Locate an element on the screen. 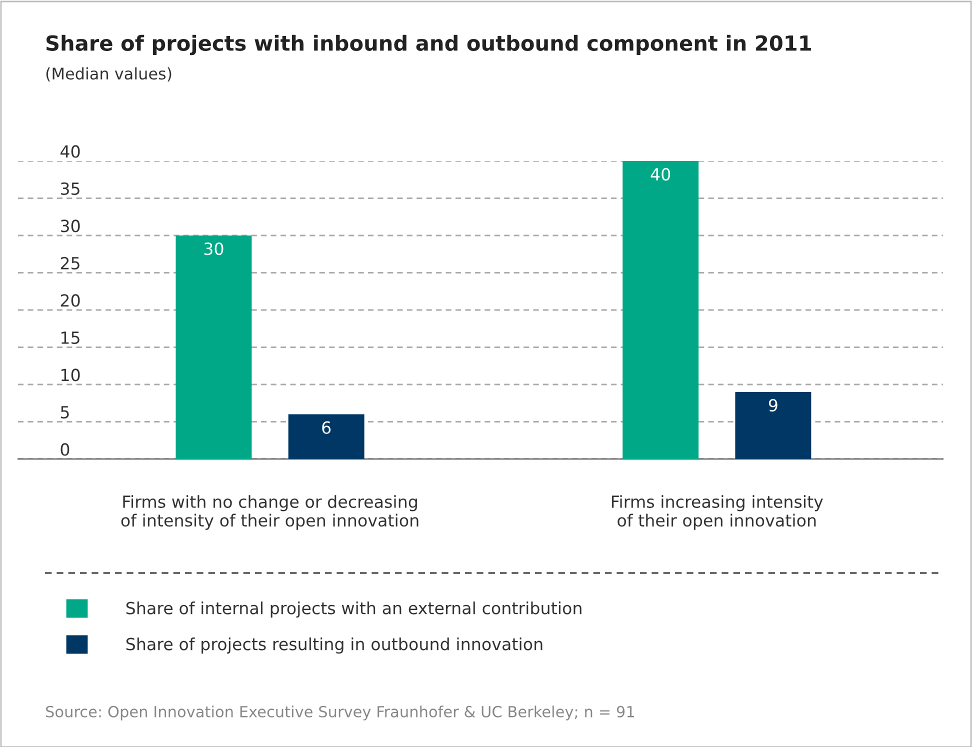 The width and height of the screenshot is (973, 747). x-tick-label: Firms with no change or decreasing of intensity of their open innovation is located at coordinates (269, 512).